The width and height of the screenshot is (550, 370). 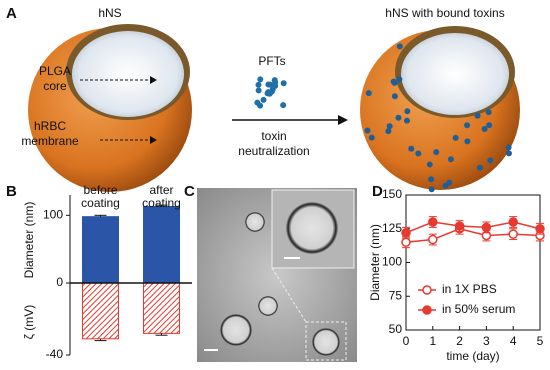 I want to click on x-tick-label: after coating, so click(x=161, y=197).